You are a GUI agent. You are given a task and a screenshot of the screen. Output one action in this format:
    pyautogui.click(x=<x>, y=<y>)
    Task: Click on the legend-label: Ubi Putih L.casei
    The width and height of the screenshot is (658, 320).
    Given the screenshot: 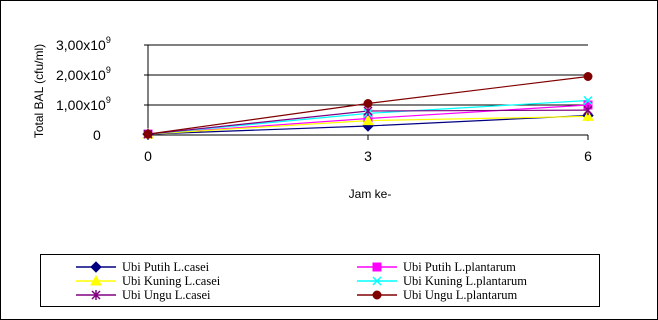 What is the action you would take?
    pyautogui.click(x=166, y=267)
    